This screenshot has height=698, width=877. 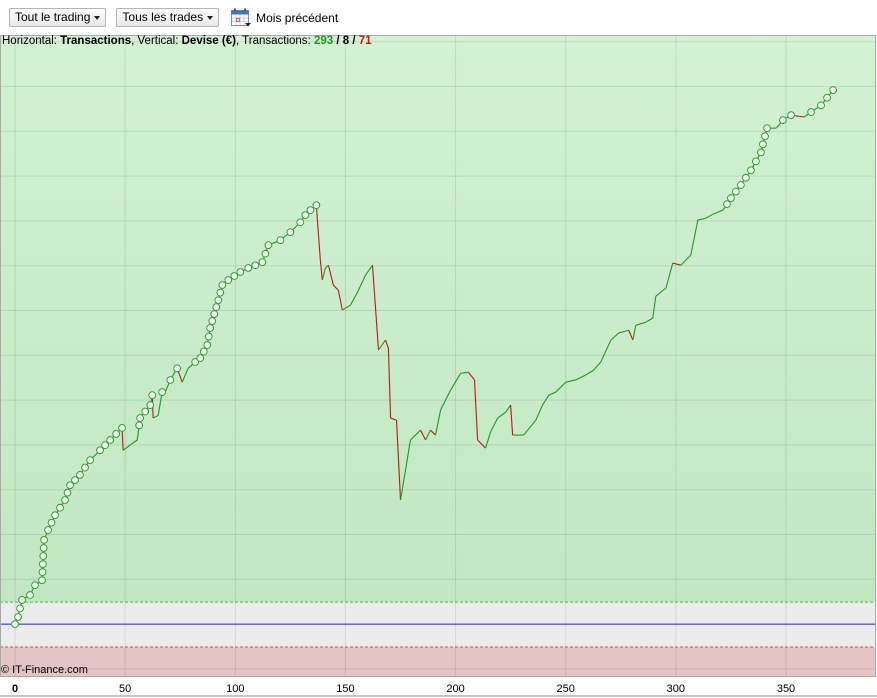 I want to click on horizontal-label: Horizontal:, so click(x=31, y=41).